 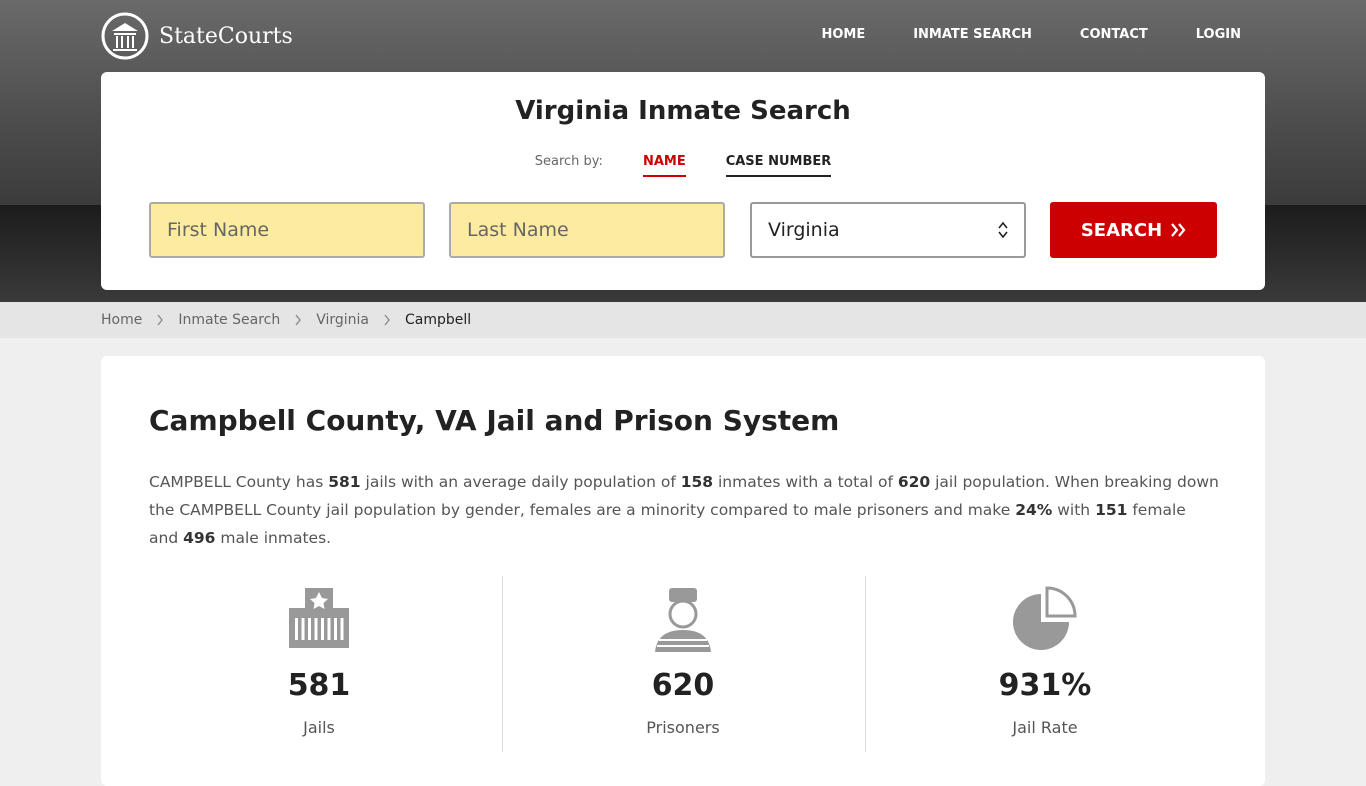 What do you see at coordinates (778, 165) in the screenshot?
I see `tab: CASE NUMBER` at bounding box center [778, 165].